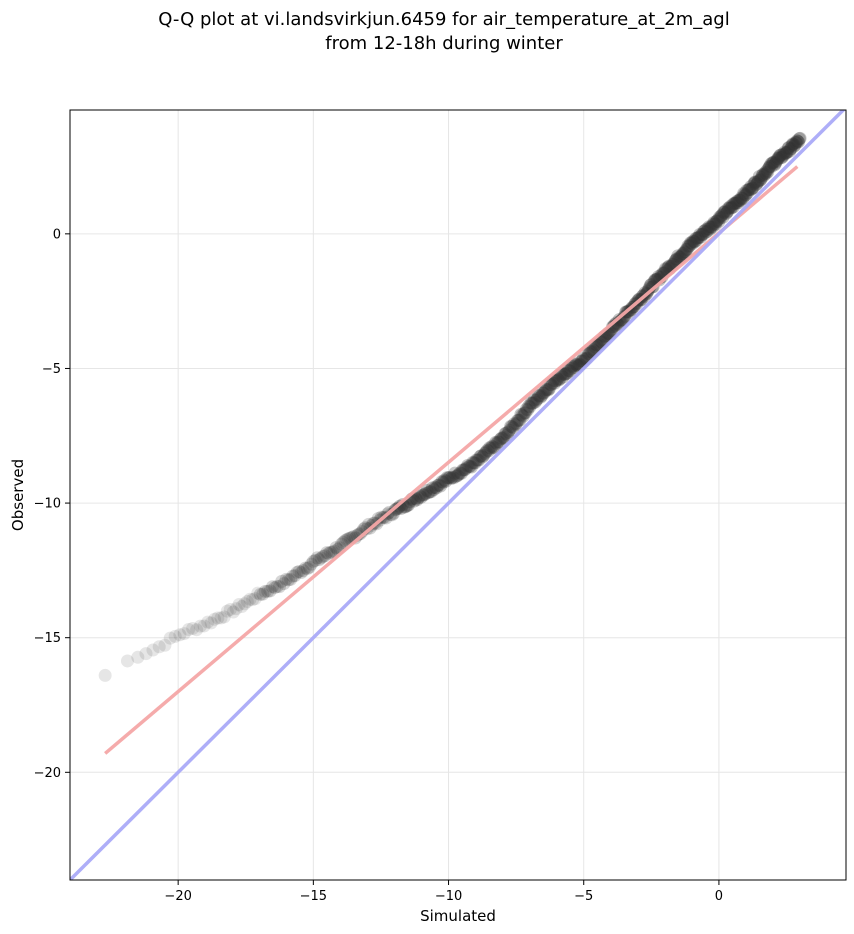 Image resolution: width=854 pixels, height=934 pixels. I want to click on y-axis-ticks: 0 −5 −10 −15 −20, so click(52, 504).